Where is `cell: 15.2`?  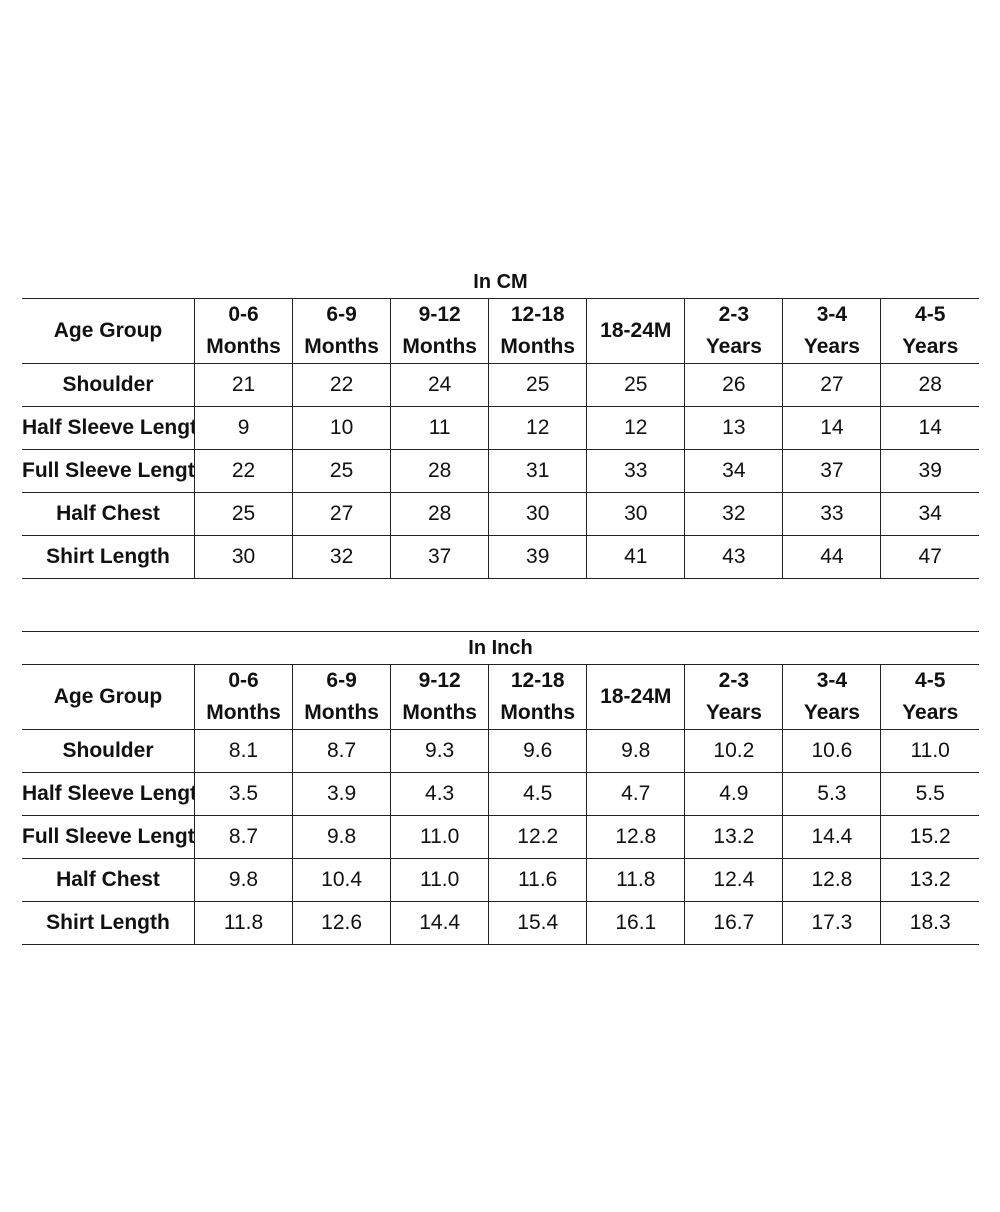 cell: 15.2 is located at coordinates (929, 837).